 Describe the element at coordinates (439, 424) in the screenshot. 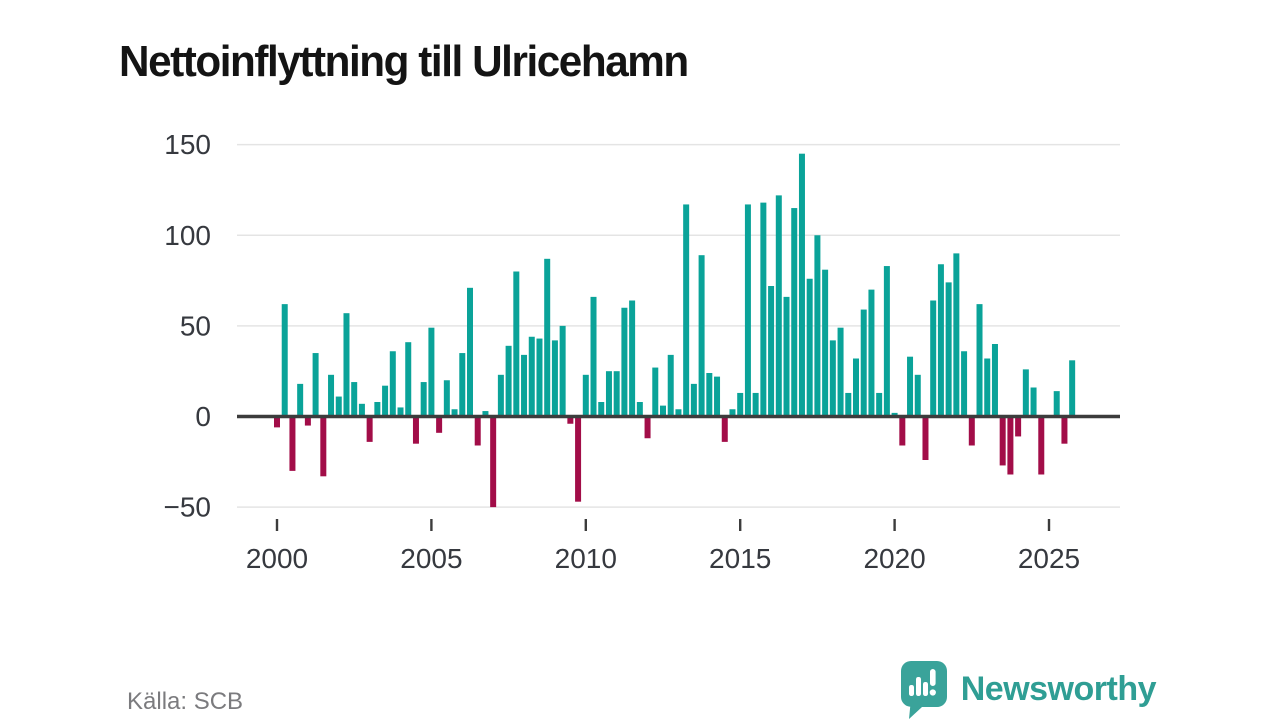

I see `bar-2005-q2` at that location.